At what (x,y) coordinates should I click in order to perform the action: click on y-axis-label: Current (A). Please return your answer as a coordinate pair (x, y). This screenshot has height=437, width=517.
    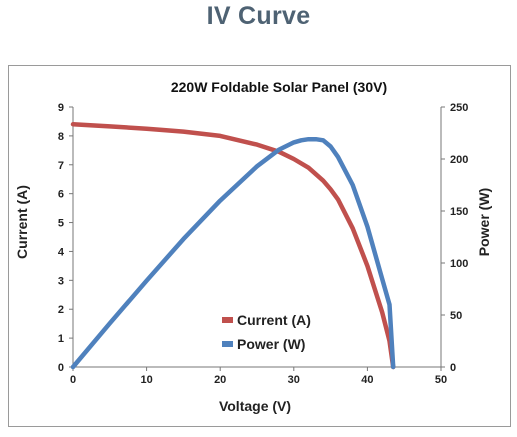
    Looking at the image, I should click on (22, 222).